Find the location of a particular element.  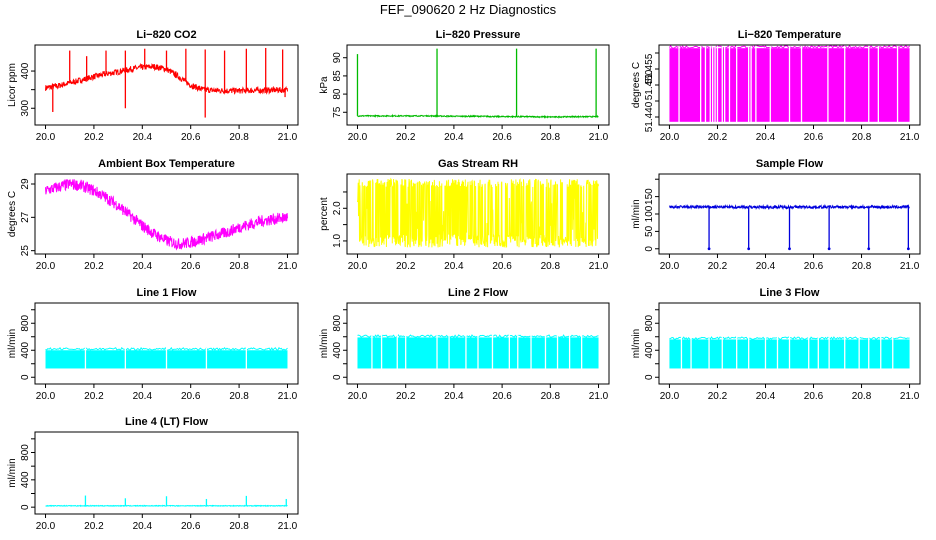

y-tick-label: 51.440 is located at coordinates (649, 116).